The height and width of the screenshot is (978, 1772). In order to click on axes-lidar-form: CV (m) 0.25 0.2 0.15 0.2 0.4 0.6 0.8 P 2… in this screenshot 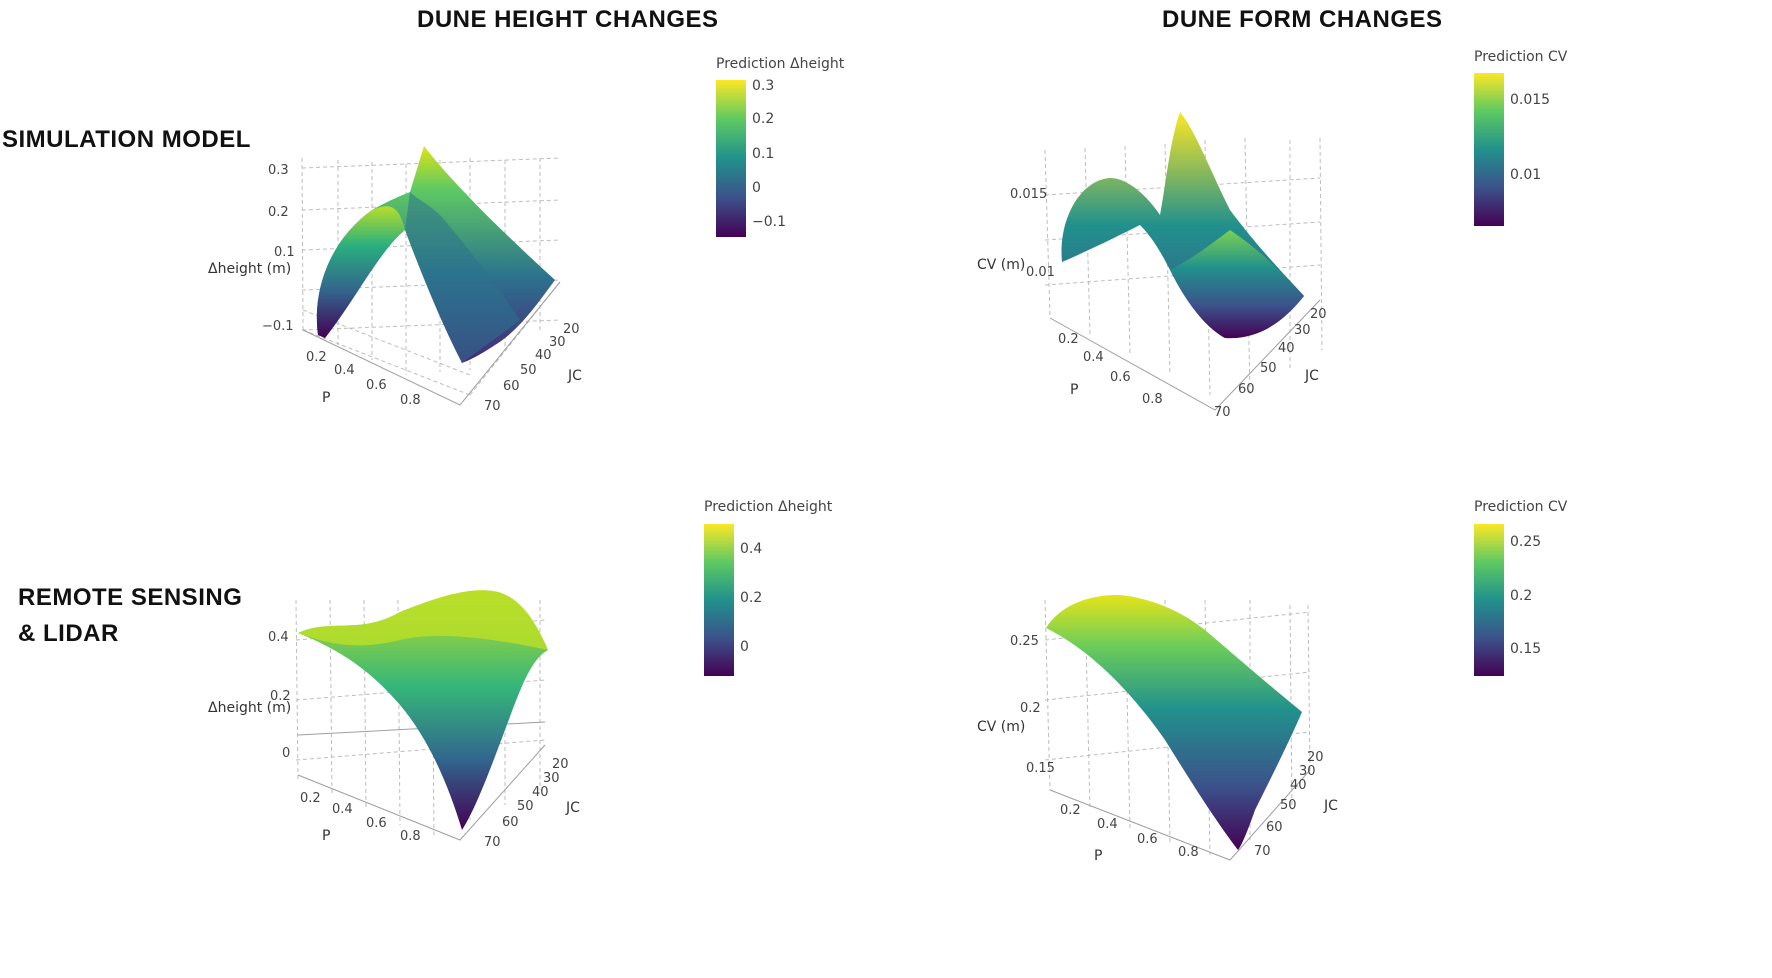, I will do `click(1157, 749)`.